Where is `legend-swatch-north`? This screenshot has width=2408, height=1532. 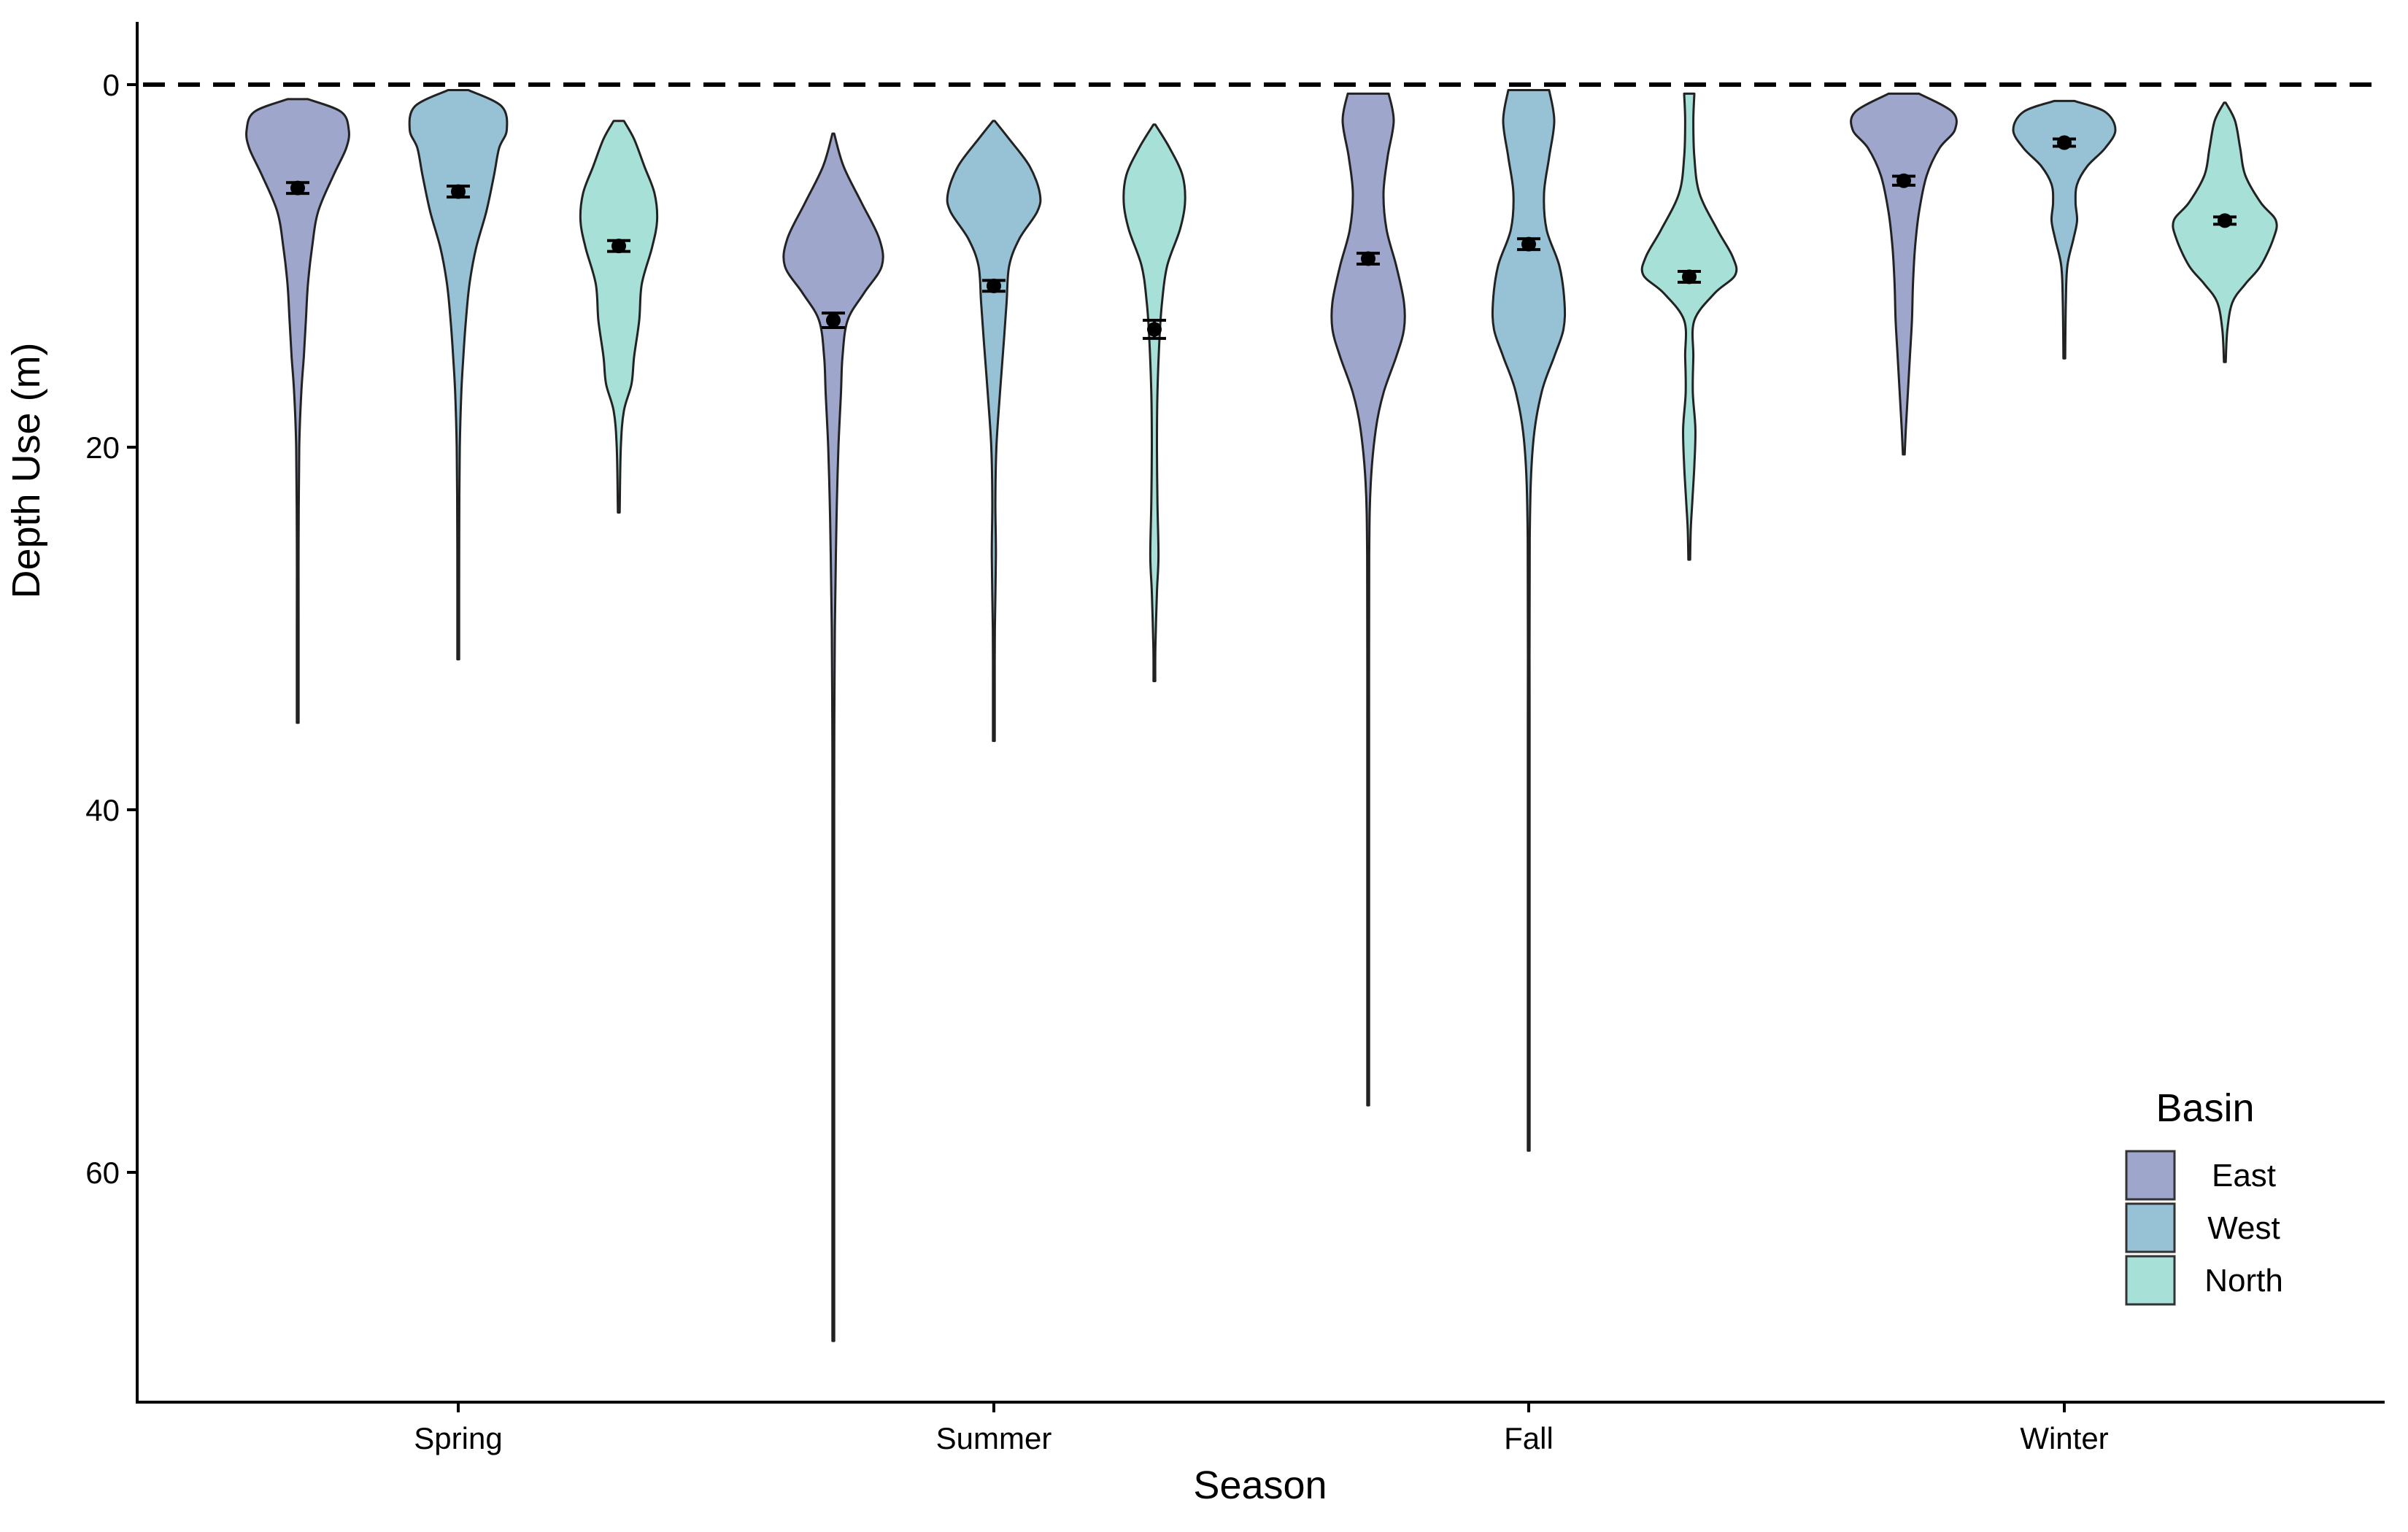 legend-swatch-north is located at coordinates (2150, 1281).